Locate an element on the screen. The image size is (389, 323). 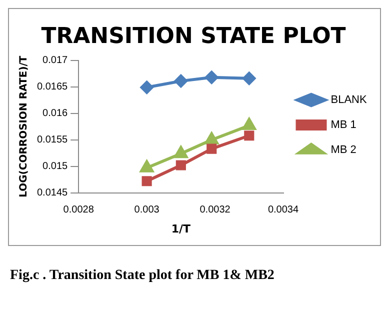
legend-label: BLANK is located at coordinates (349, 100).